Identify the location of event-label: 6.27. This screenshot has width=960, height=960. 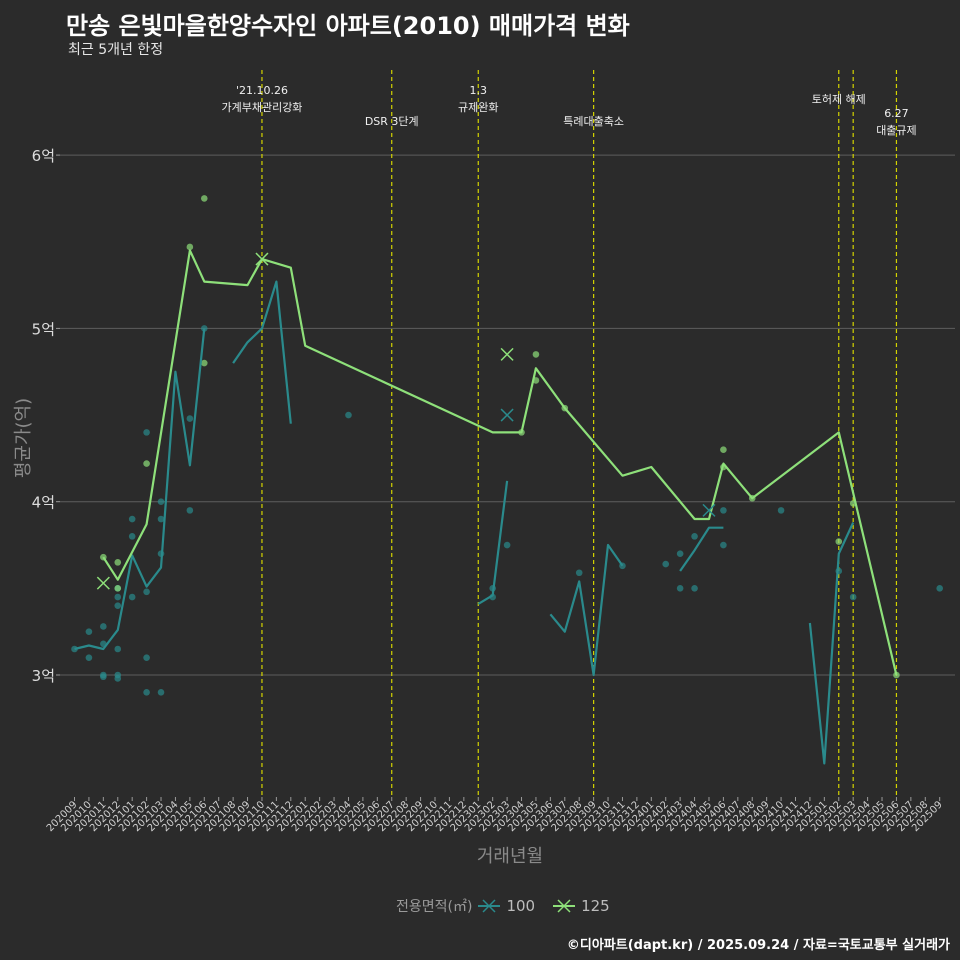
(896, 113).